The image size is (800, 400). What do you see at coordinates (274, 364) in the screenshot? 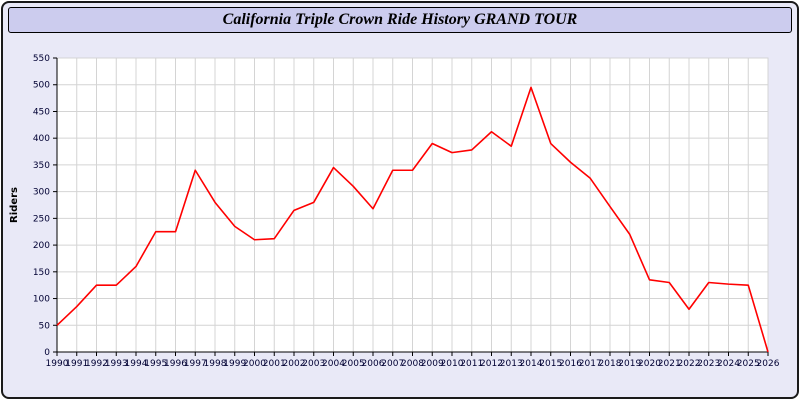
I see `x-tick-label: 2001` at bounding box center [274, 364].